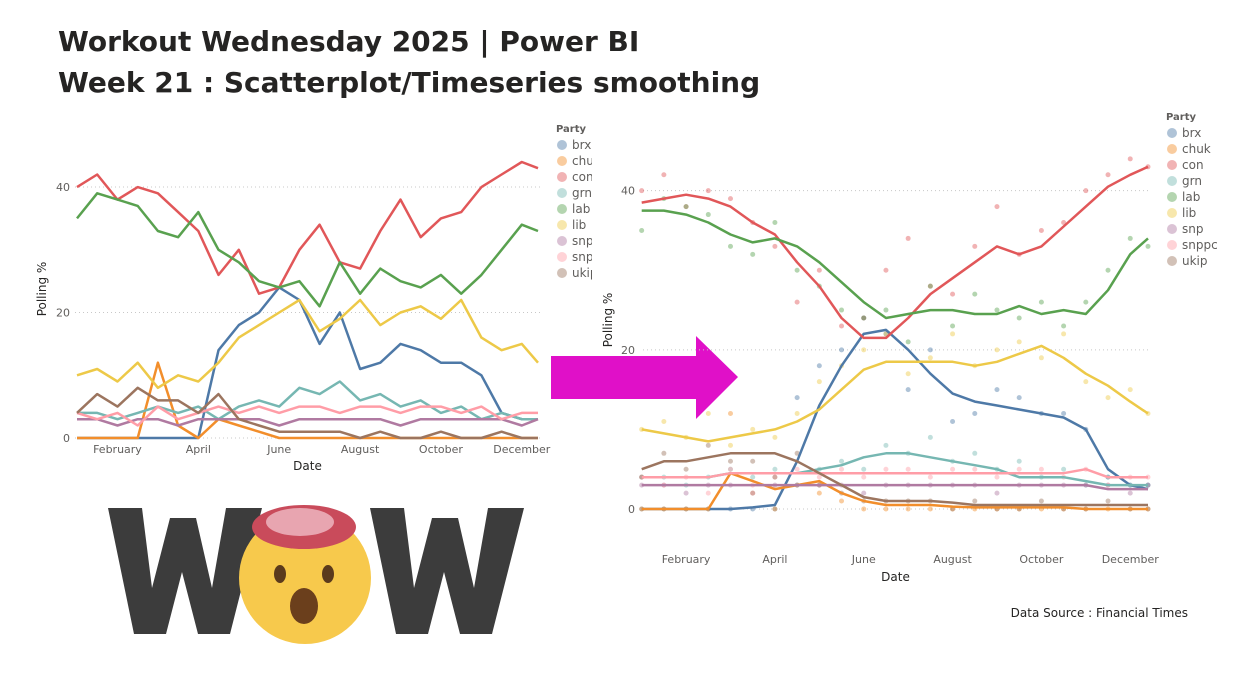 The width and height of the screenshot is (1246, 699). What do you see at coordinates (1041, 559) in the screenshot?
I see `x-tick-label: October` at bounding box center [1041, 559].